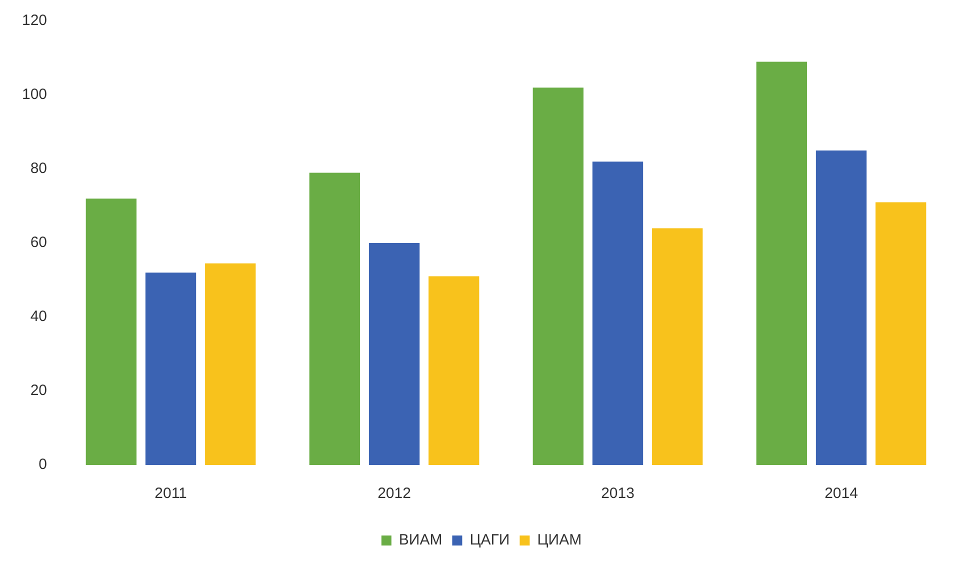  What do you see at coordinates (35, 21) in the screenshot?
I see `y-tick-label: 120` at bounding box center [35, 21].